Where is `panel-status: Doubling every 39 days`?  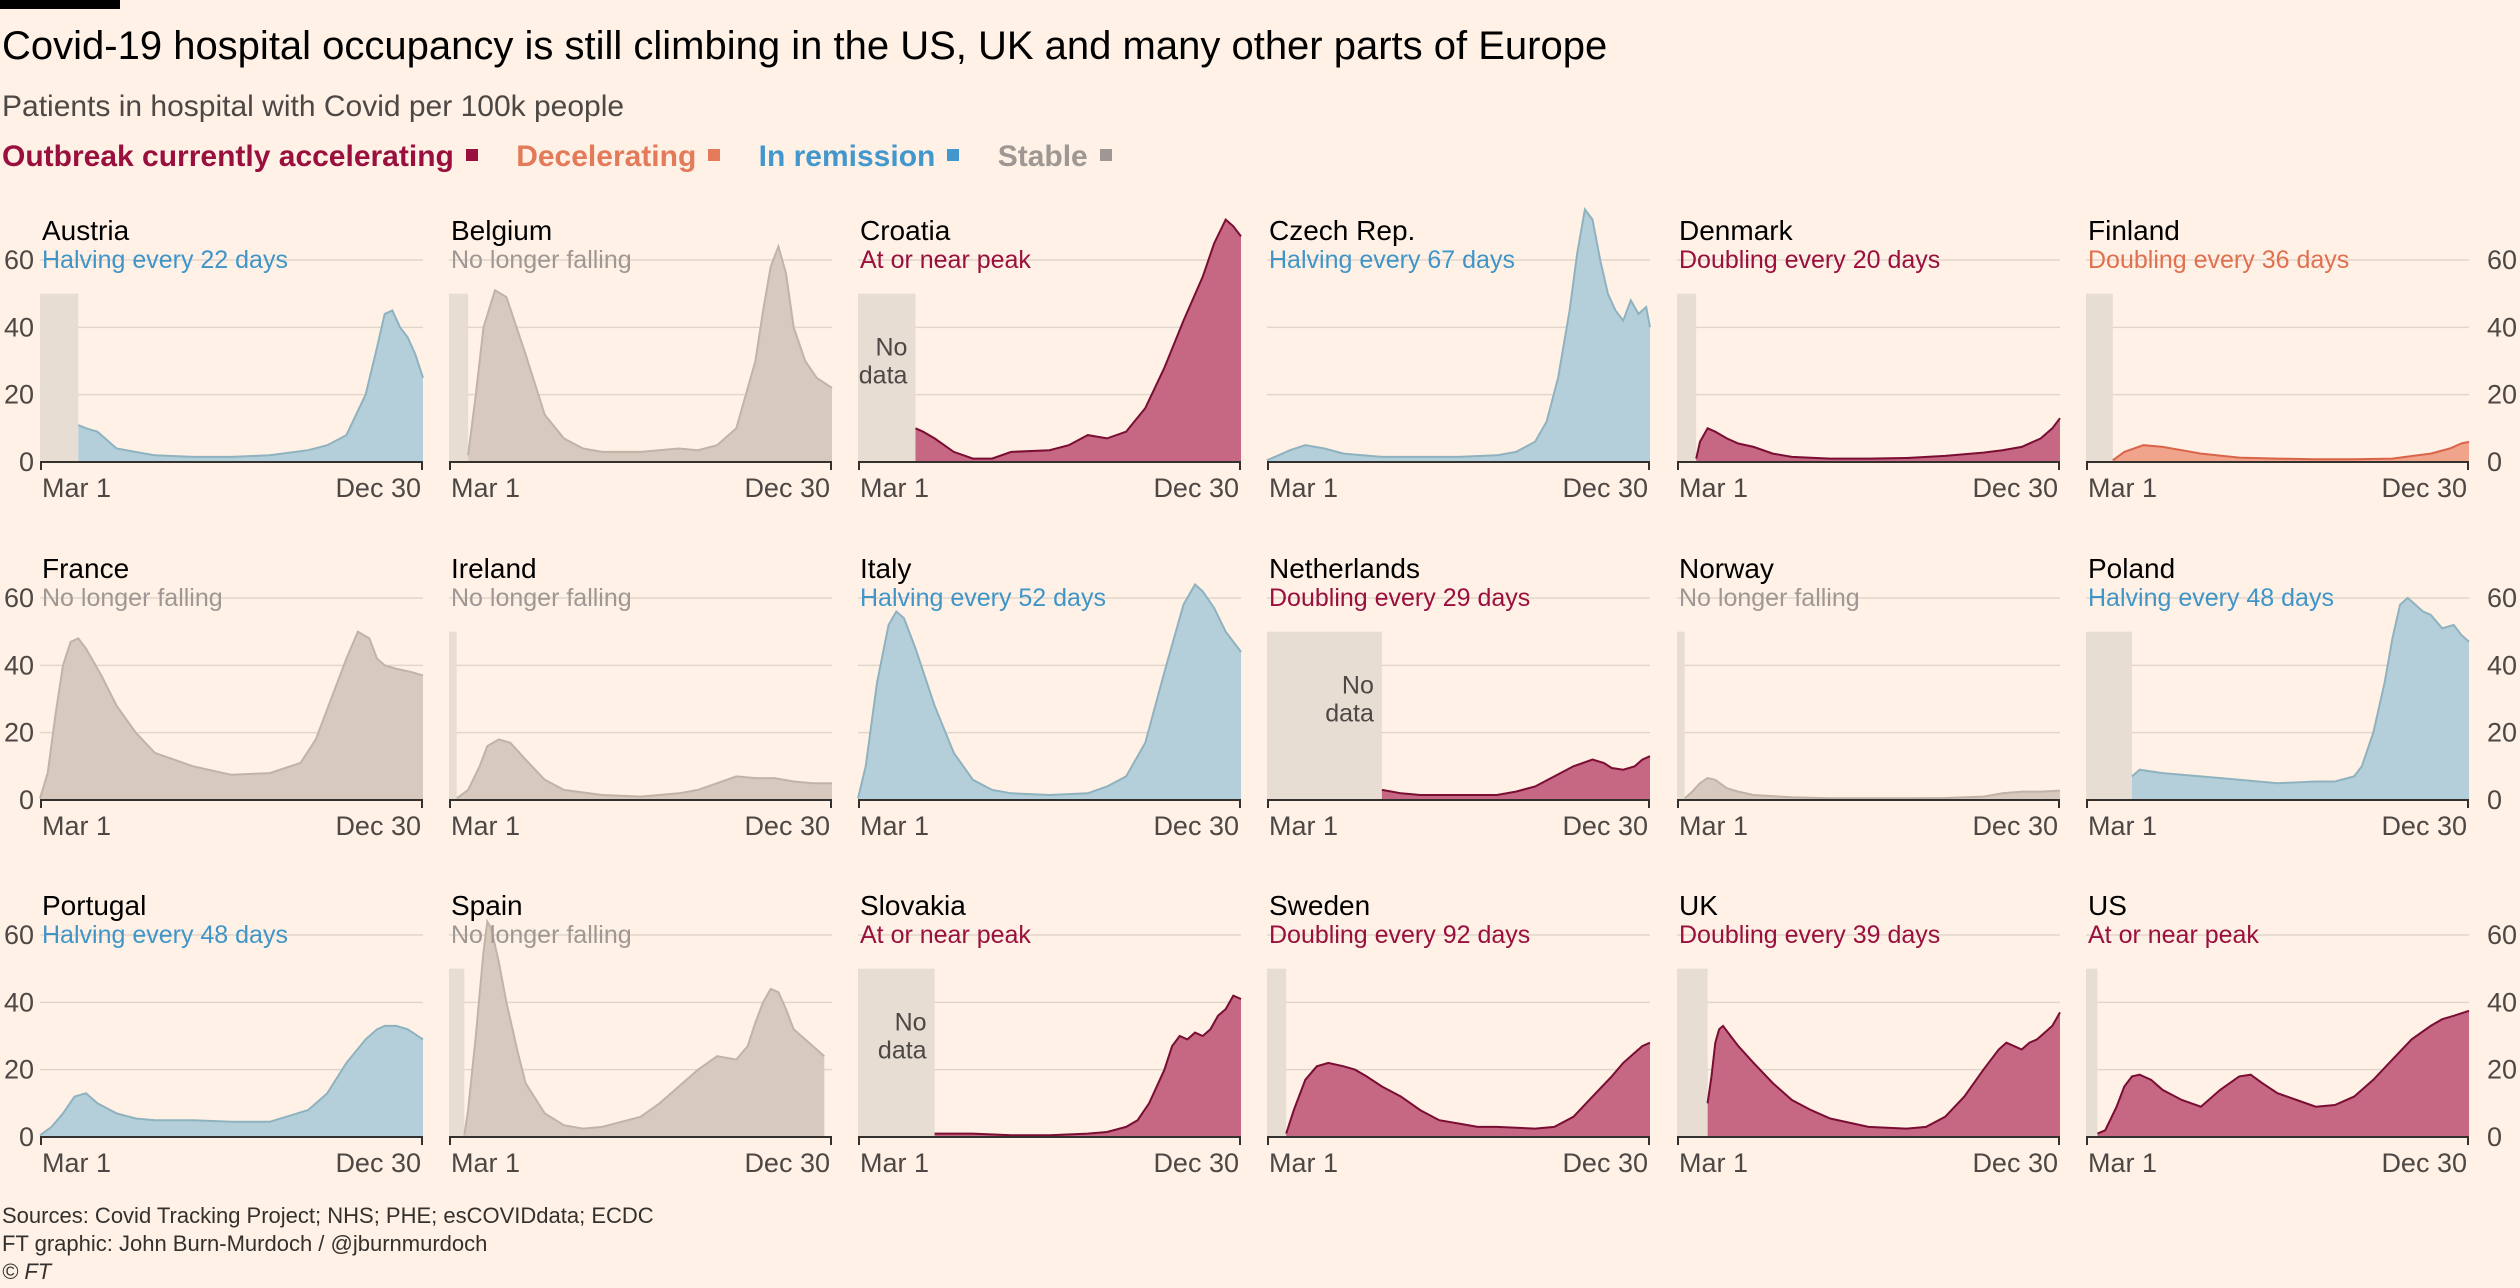 panel-status: Doubling every 39 days is located at coordinates (1809, 935).